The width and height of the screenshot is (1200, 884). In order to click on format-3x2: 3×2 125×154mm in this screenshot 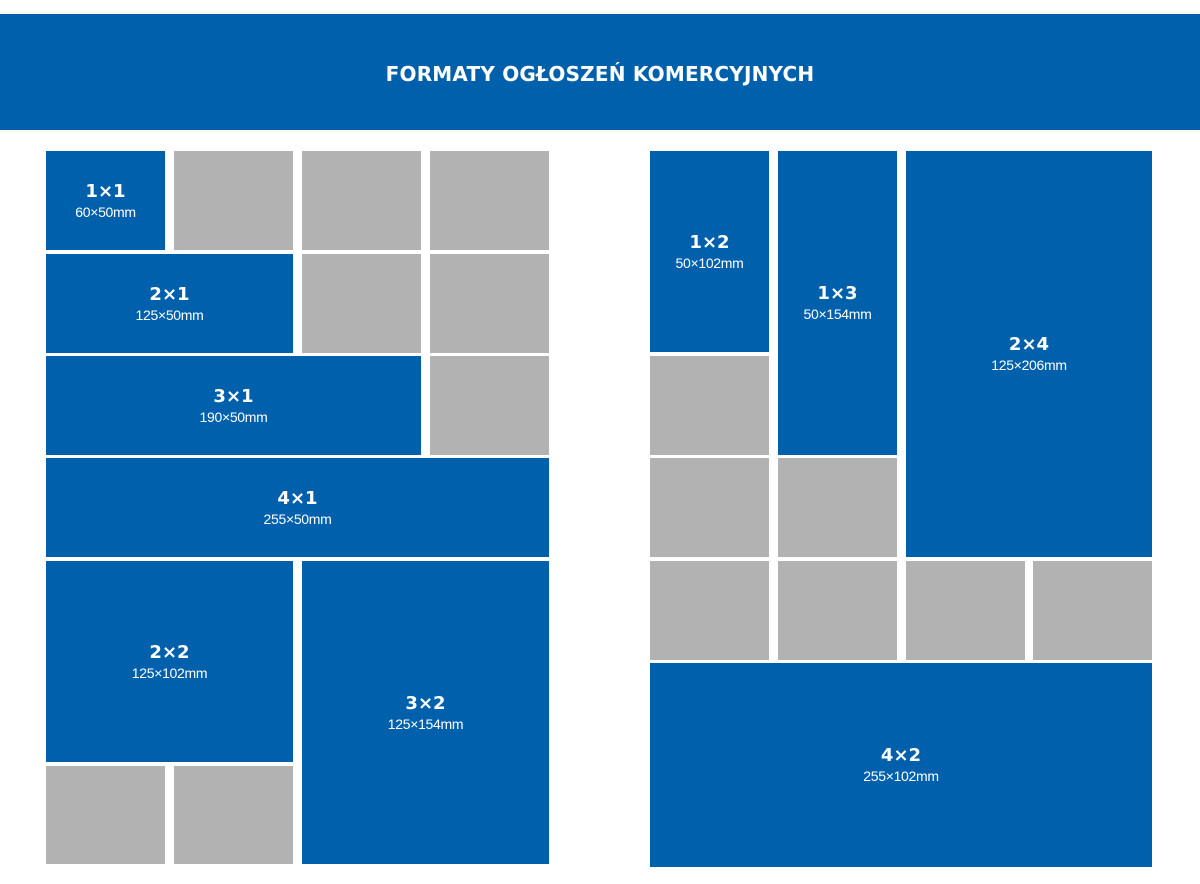, I will do `click(425, 712)`.